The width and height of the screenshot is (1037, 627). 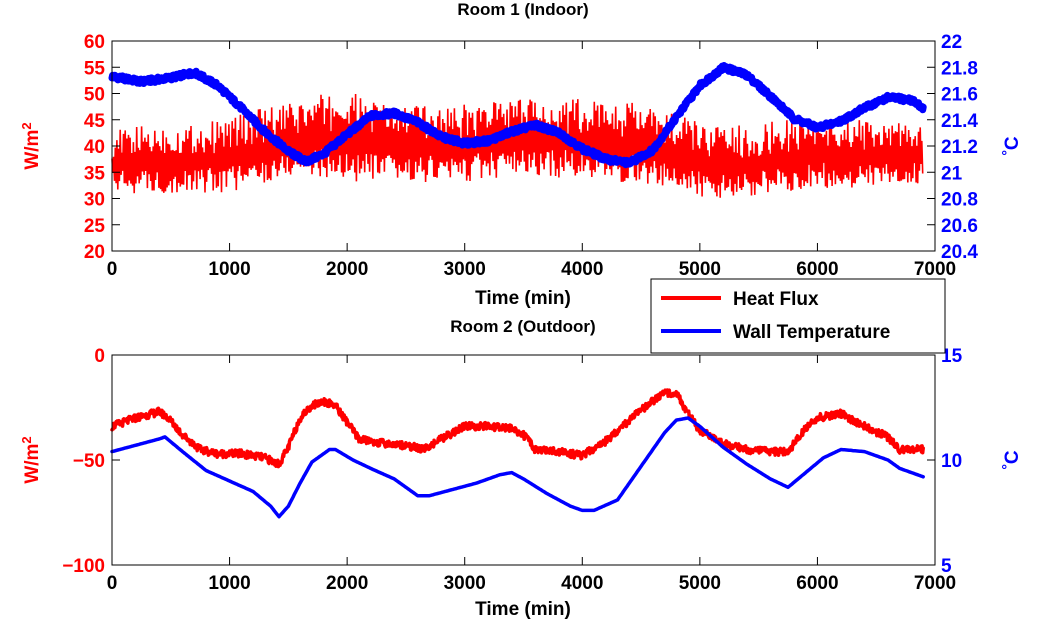 I want to click on y-left-tick-label: 40, so click(x=94, y=147).